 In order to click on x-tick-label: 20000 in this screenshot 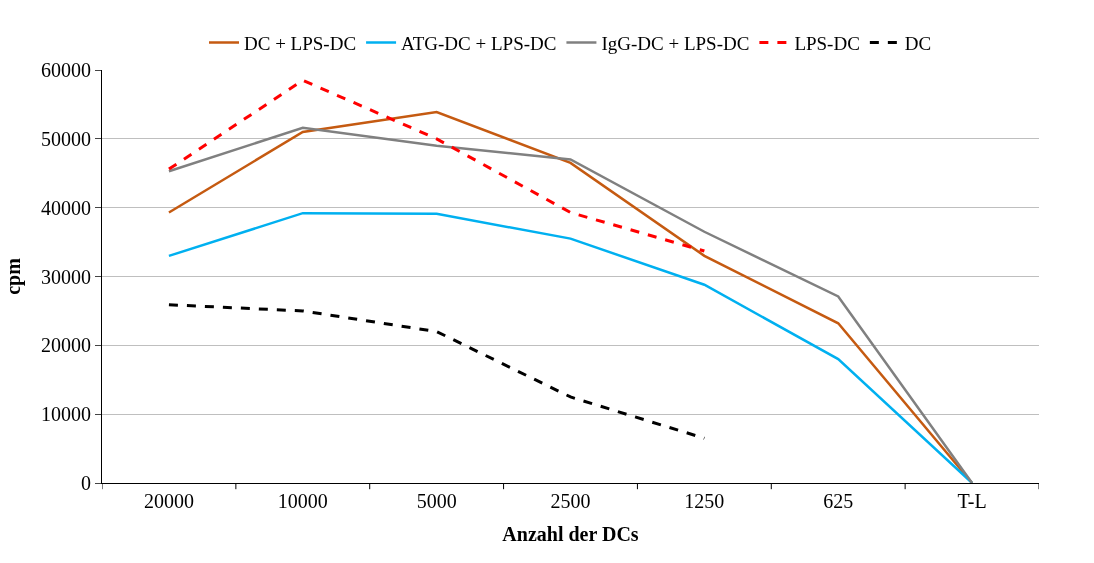, I will do `click(168, 501)`.